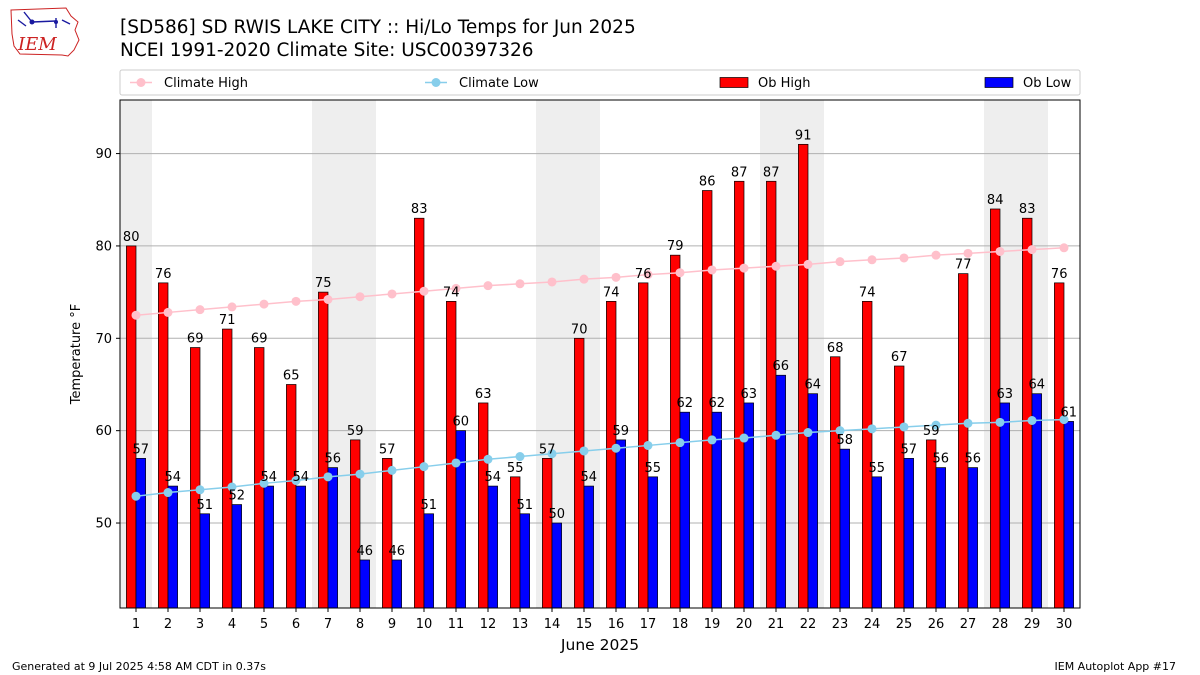 The height and width of the screenshot is (675, 1200). I want to click on legend-climate-high-marker, so click(141, 82).